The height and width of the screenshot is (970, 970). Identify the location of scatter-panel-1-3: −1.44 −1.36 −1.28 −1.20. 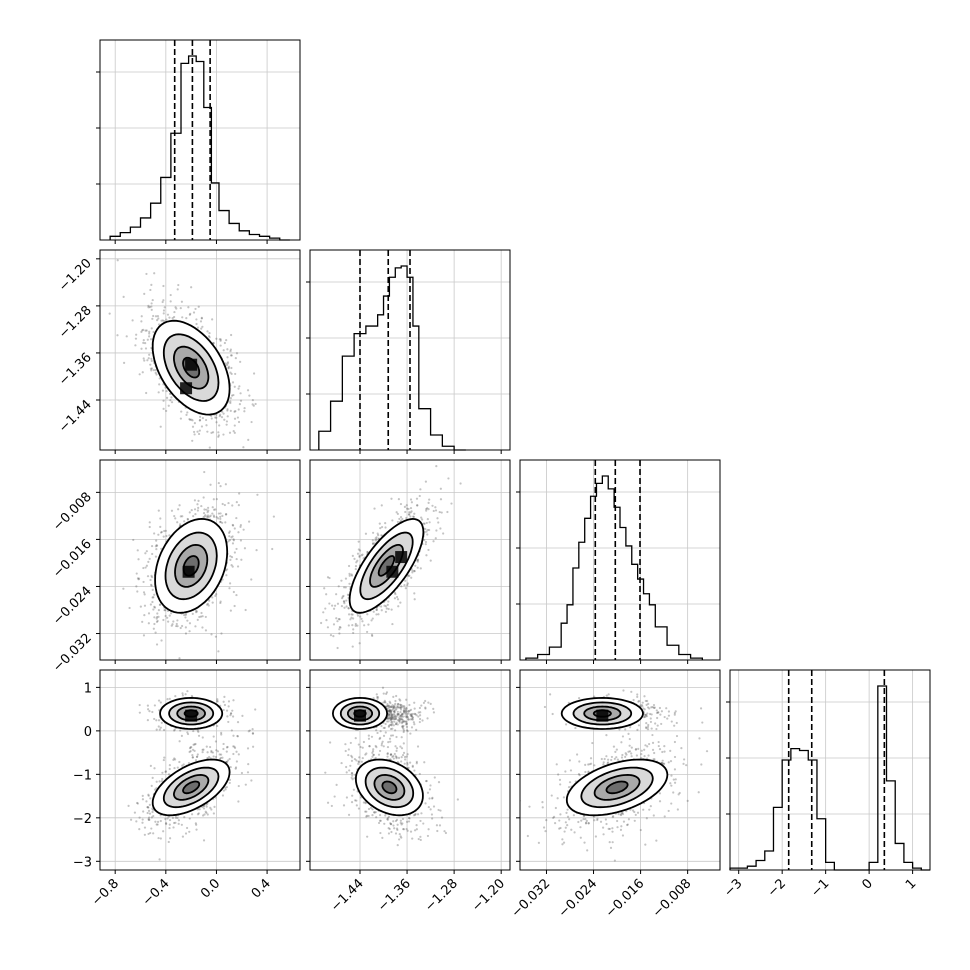
(408, 792).